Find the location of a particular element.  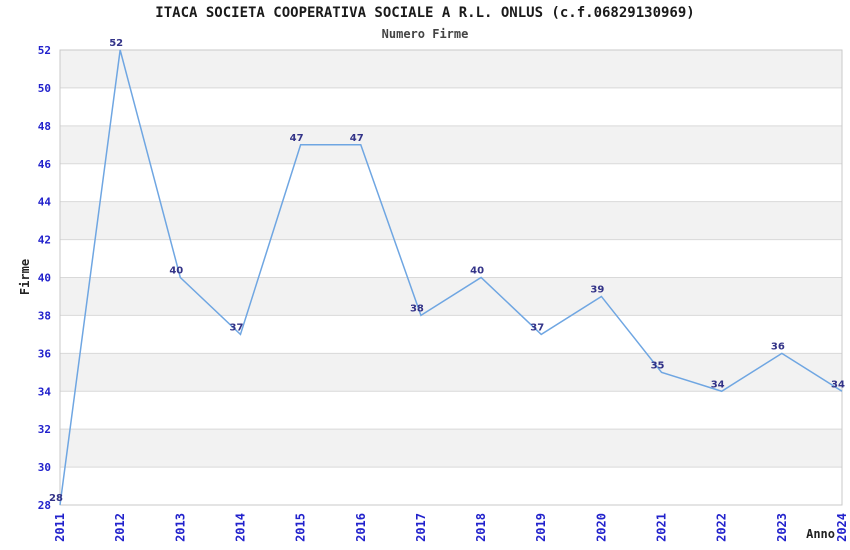

data-point-label: 36 is located at coordinates (778, 346).